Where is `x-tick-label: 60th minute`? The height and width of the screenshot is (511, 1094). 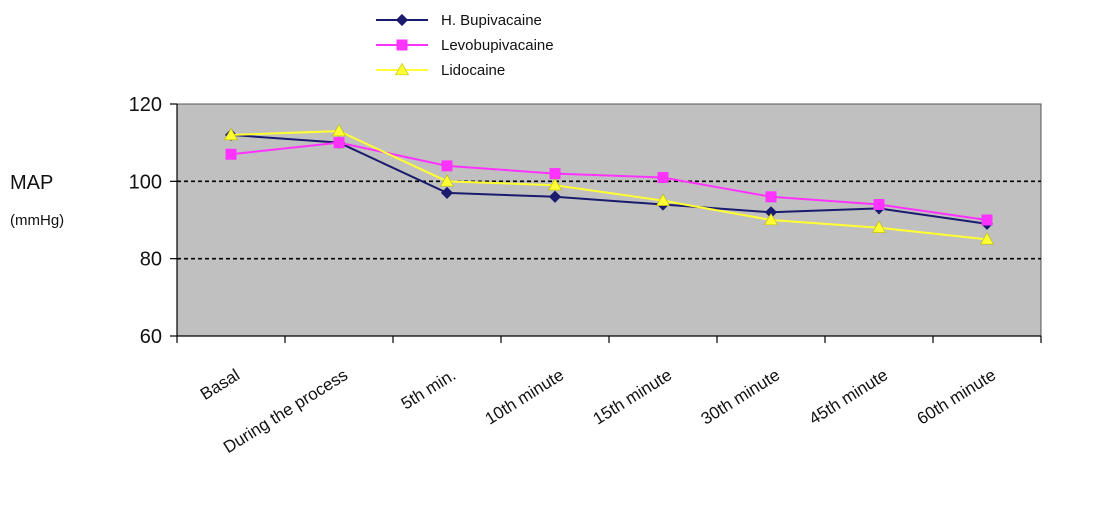 x-tick-label: 60th minute is located at coordinates (956, 396).